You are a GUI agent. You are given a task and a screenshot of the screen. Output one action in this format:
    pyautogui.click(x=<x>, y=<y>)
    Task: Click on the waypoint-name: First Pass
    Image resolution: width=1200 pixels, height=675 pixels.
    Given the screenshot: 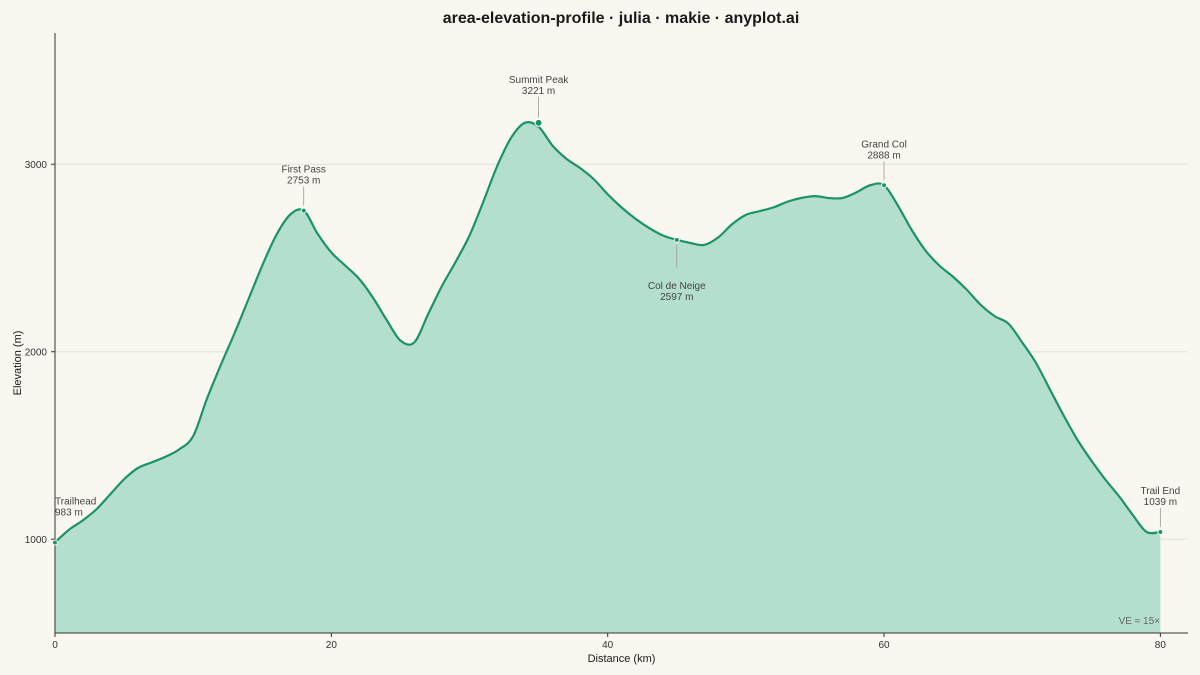 What is the action you would take?
    pyautogui.click(x=303, y=170)
    